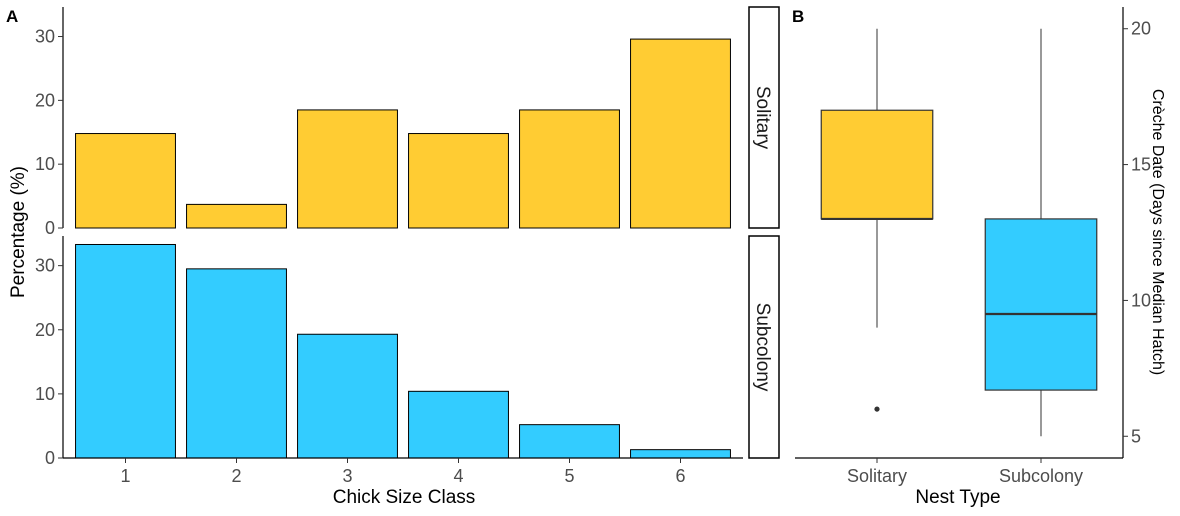 This screenshot has width=1180, height=516. I want to click on x-tick-label: 5, so click(569, 476).